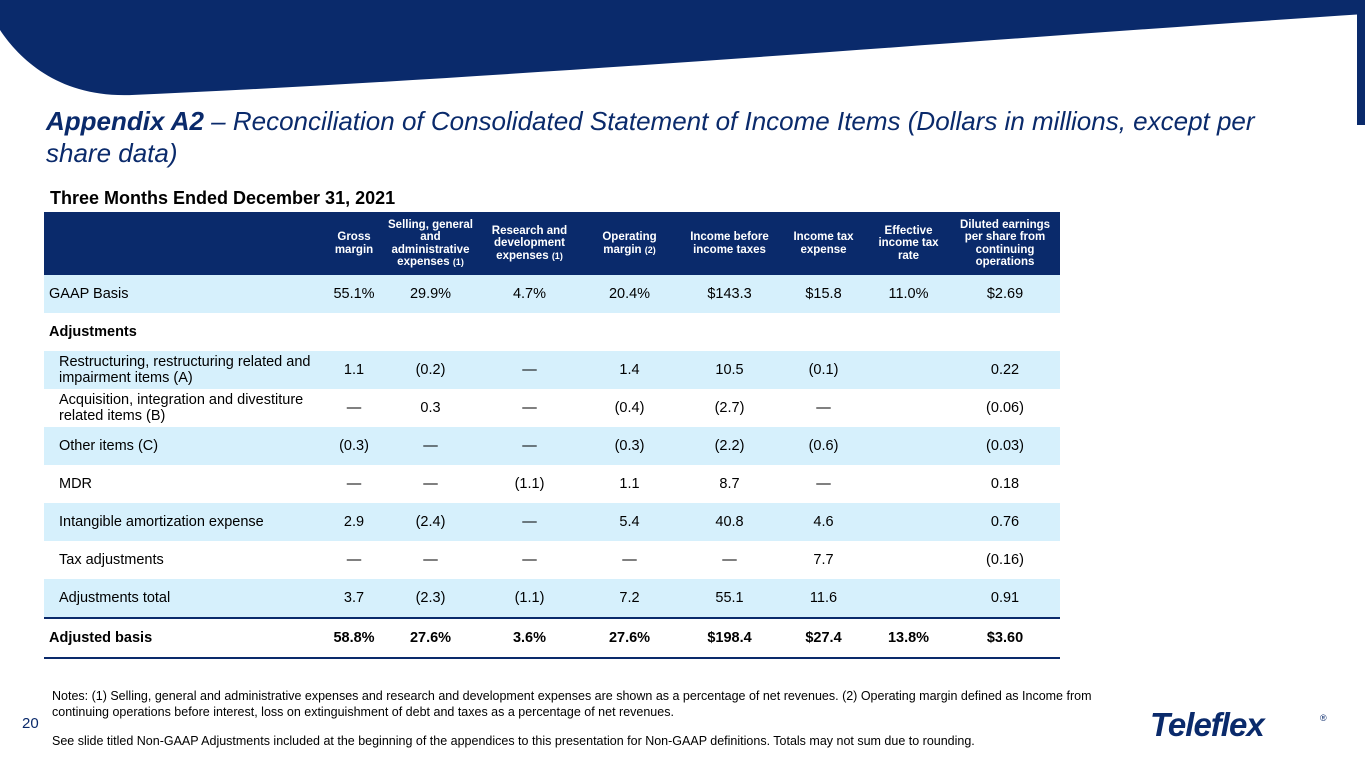 This screenshot has height=768, width=1365. Describe the element at coordinates (430, 522) in the screenshot. I see `table-cell: (2.4)` at that location.